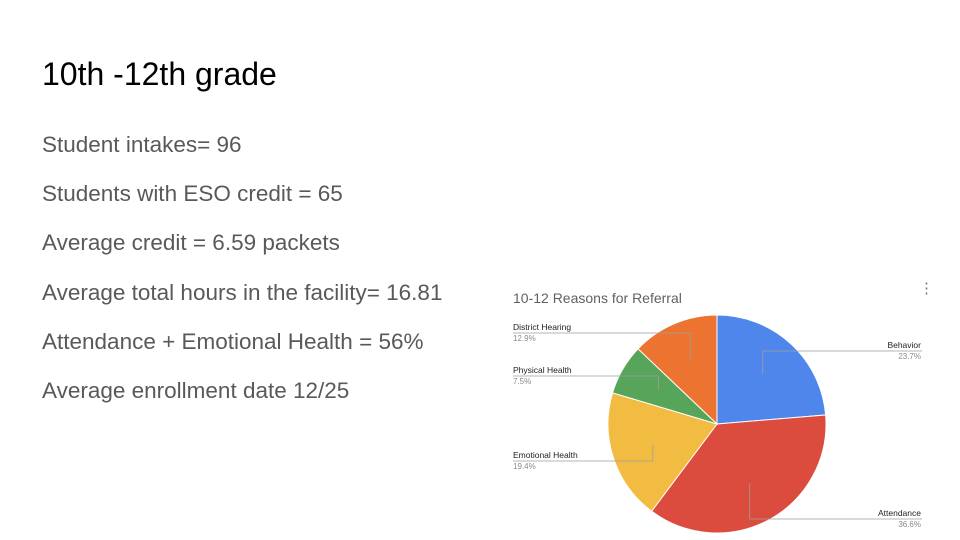 The image size is (960, 540). Describe the element at coordinates (159, 74) in the screenshot. I see `slide-title: 10th -12th grade` at that location.